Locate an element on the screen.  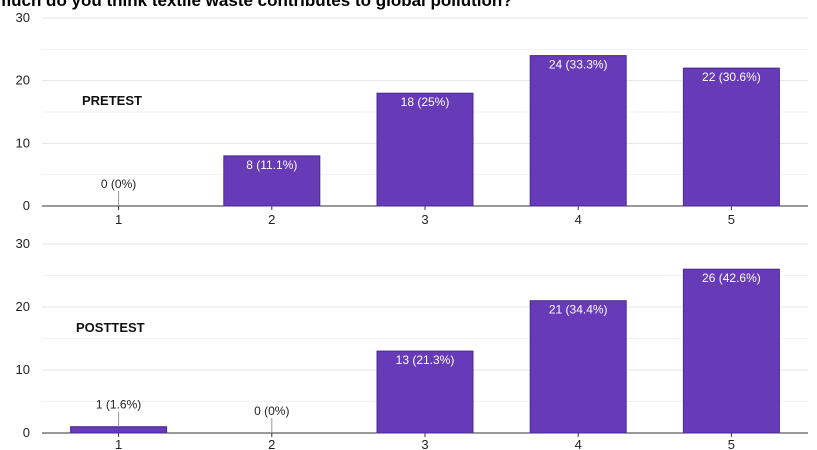
data-label: 1 (1.6%) is located at coordinates (118, 405).